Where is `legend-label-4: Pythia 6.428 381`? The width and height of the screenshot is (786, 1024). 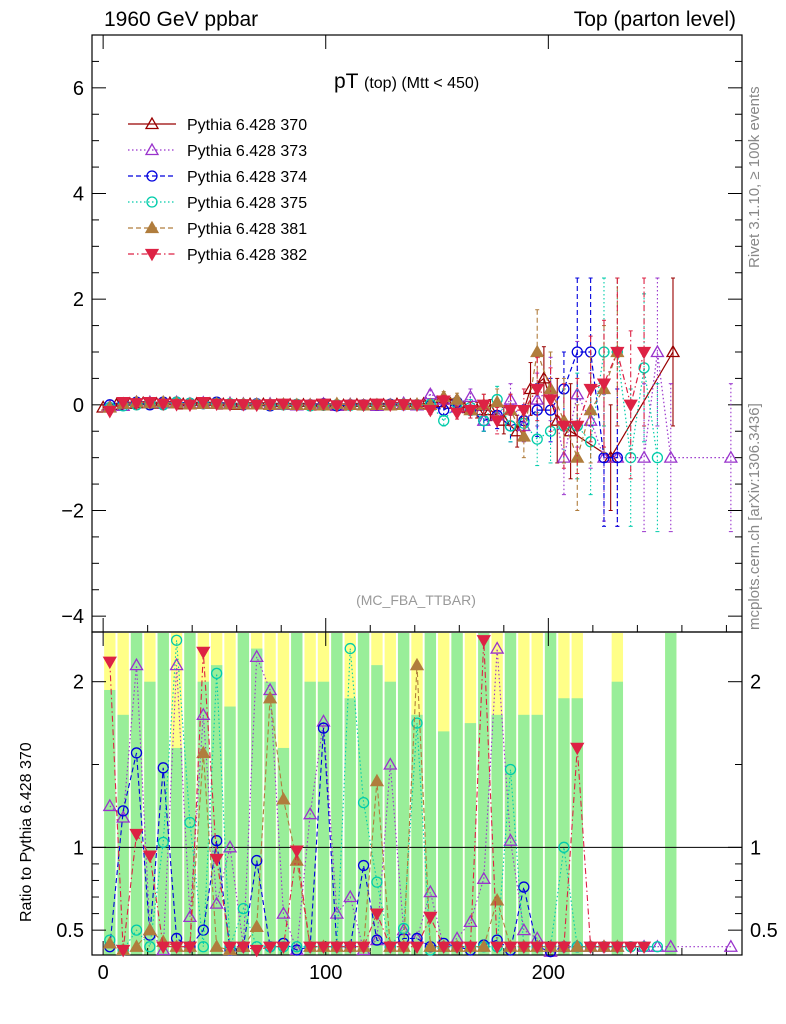 legend-label-4: Pythia 6.428 381 is located at coordinates (247, 229).